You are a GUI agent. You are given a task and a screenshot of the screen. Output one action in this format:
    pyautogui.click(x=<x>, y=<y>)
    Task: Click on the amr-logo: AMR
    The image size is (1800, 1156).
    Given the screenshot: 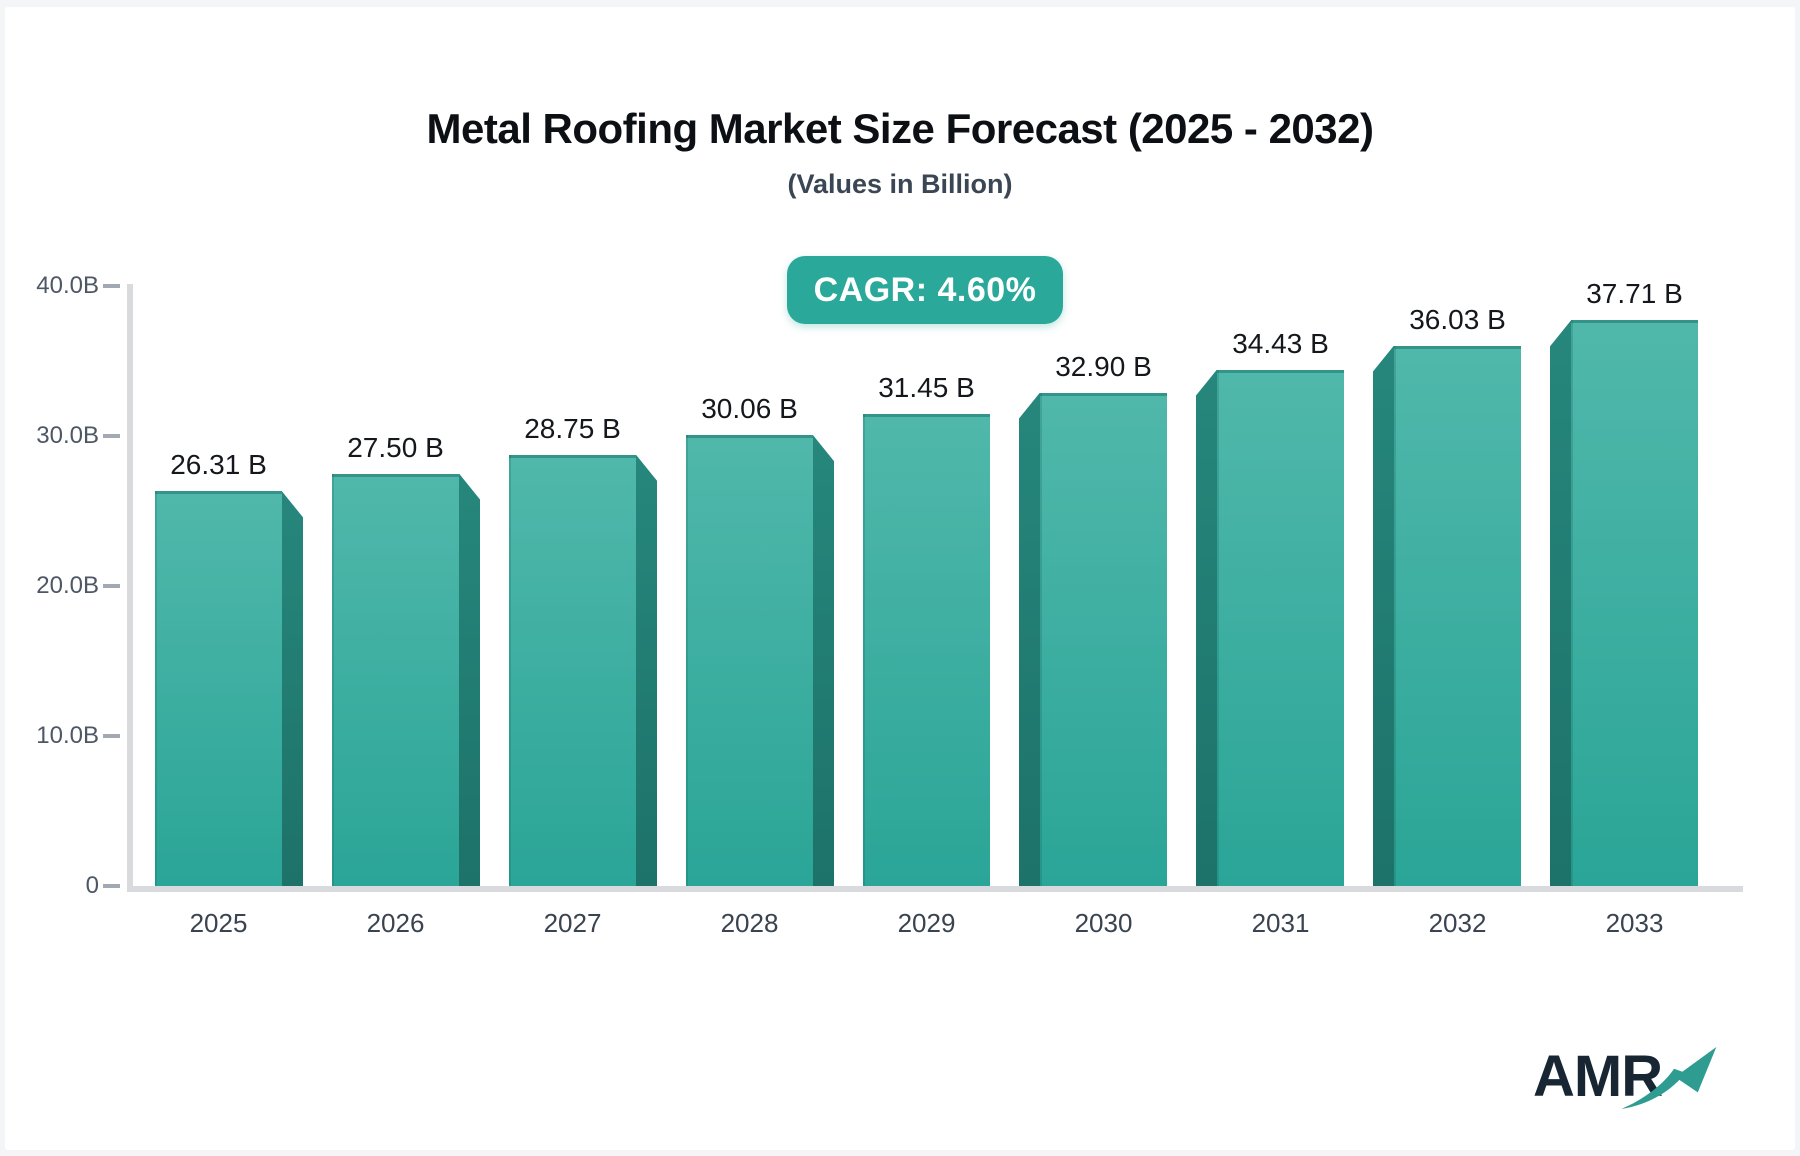 What is the action you would take?
    pyautogui.click(x=1633, y=1083)
    